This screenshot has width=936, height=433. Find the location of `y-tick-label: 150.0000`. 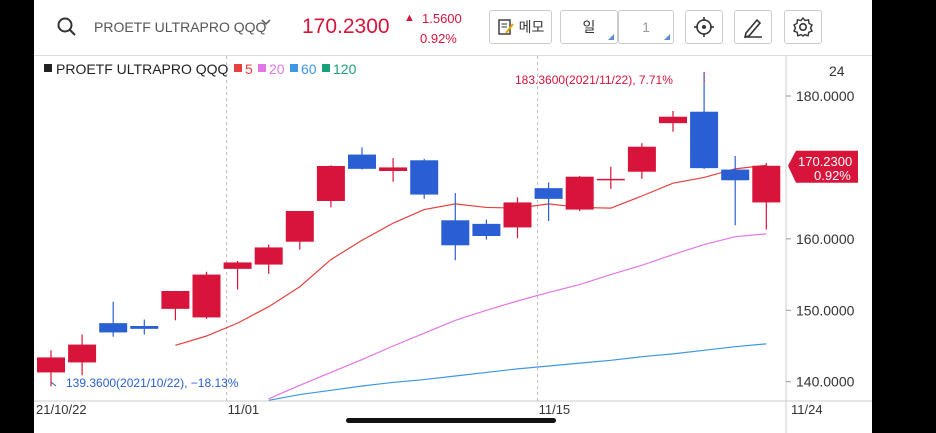

y-tick-label: 150.0000 is located at coordinates (825, 310).